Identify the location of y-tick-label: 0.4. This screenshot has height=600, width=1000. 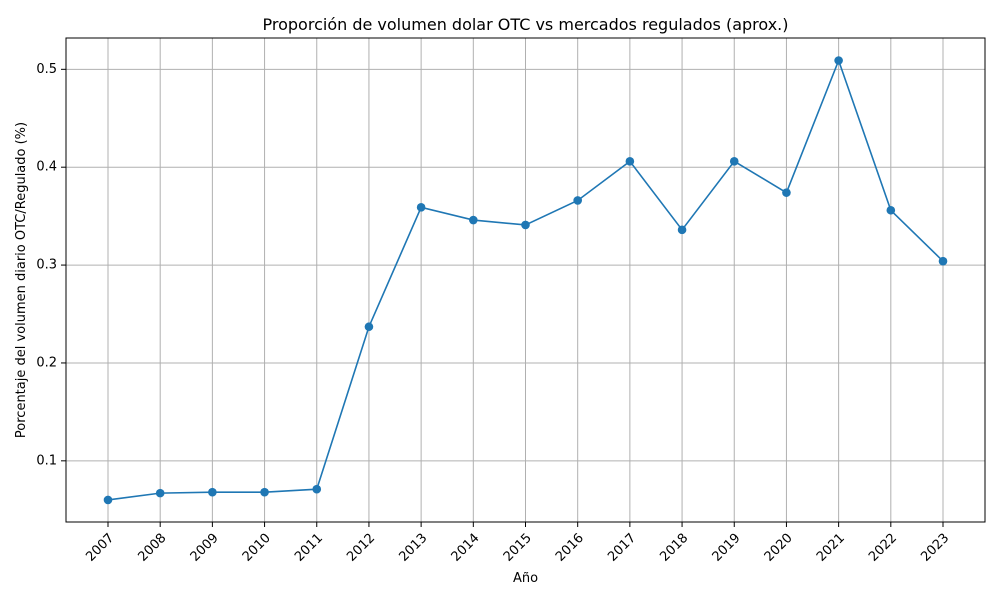
(46, 167).